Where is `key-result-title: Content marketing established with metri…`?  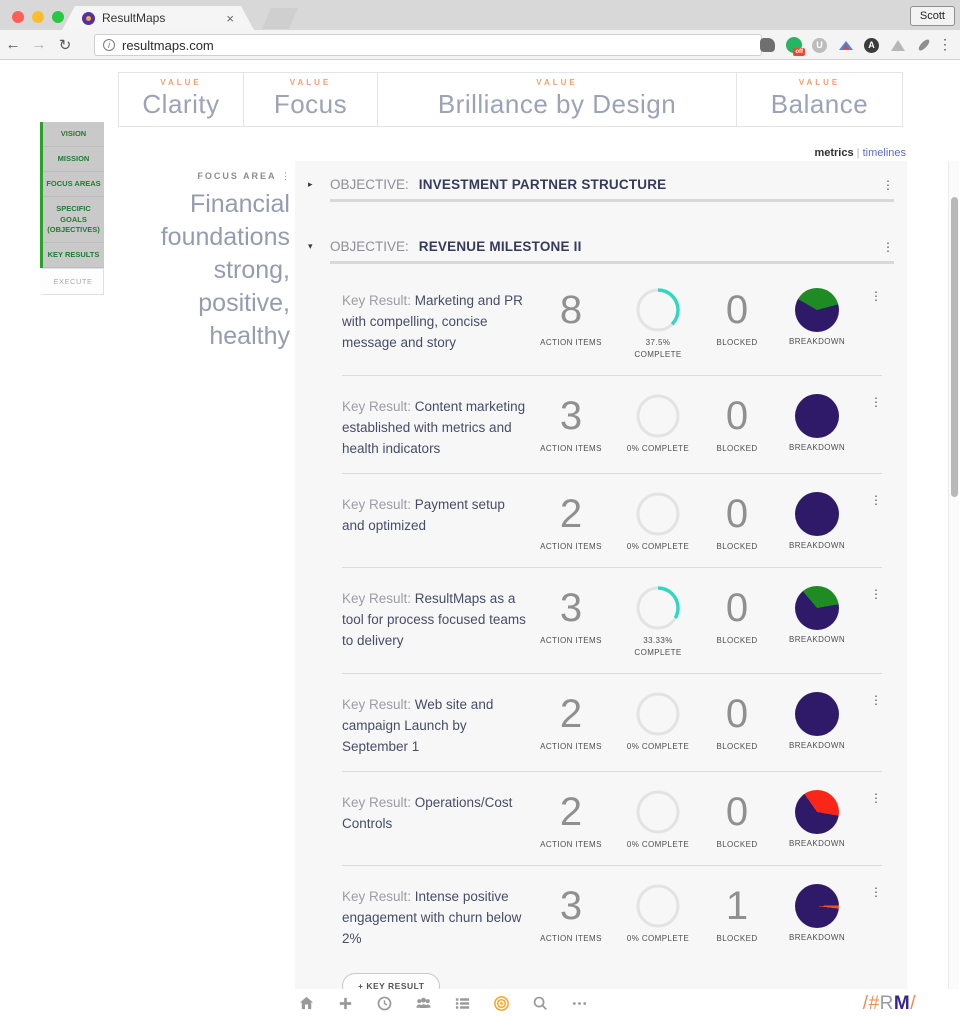
key-result-title: Content marketing established with metri… is located at coordinates (434, 427).